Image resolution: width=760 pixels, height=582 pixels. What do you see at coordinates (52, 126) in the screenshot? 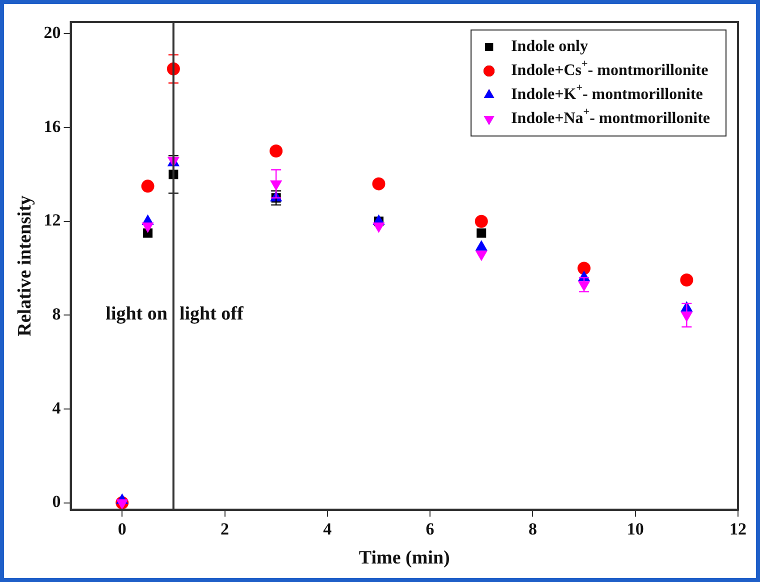
I see `y-tick-label: 16` at bounding box center [52, 126].